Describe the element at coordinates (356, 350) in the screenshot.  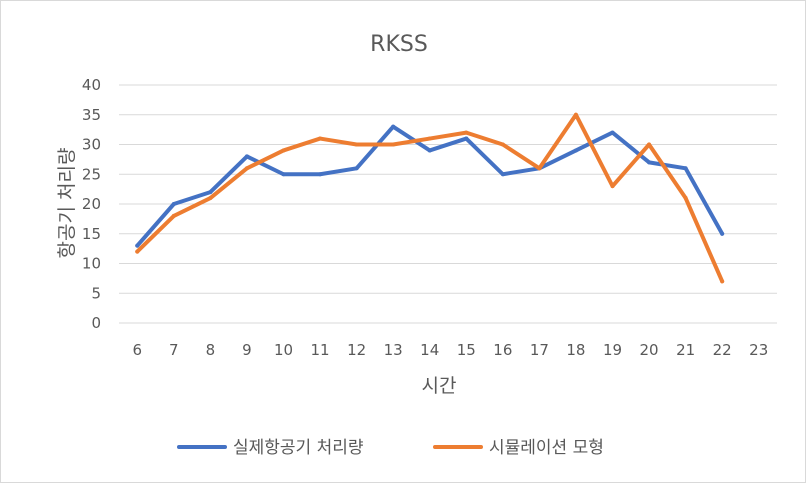
I see `x-tick-label: 12` at that location.